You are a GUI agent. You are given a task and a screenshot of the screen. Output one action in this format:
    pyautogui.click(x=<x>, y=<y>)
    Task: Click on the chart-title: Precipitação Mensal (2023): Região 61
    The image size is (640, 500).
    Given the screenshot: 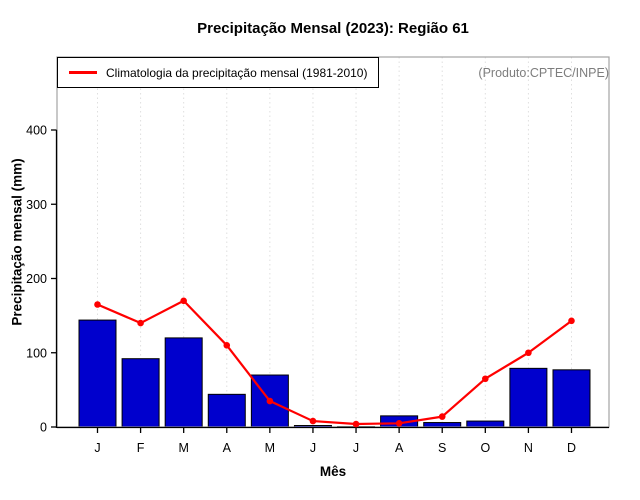 What is the action you would take?
    pyautogui.click(x=333, y=28)
    